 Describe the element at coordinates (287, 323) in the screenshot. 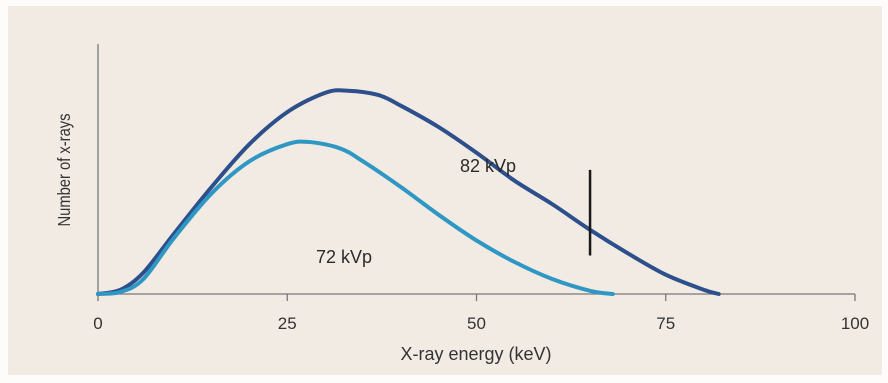

I see `x-tick-label: 25` at that location.